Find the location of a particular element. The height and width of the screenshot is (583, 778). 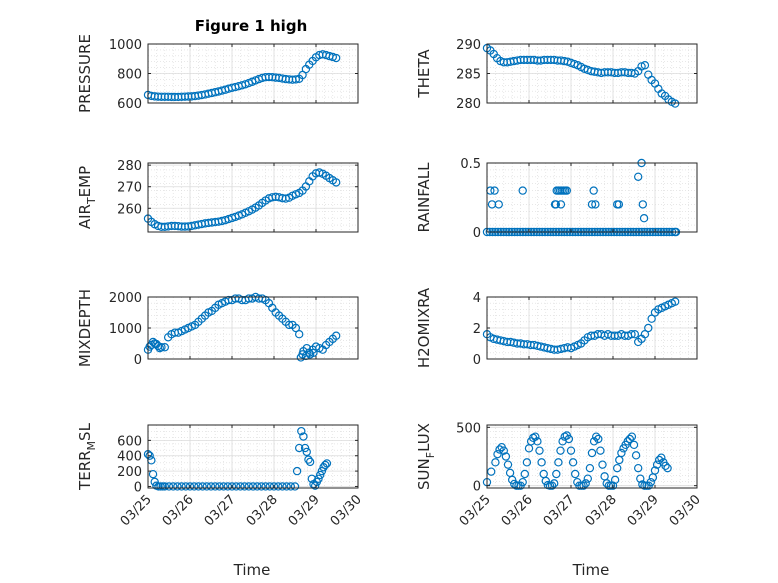

panel-theta: 280 285 290 THETA is located at coordinates (556, 75).